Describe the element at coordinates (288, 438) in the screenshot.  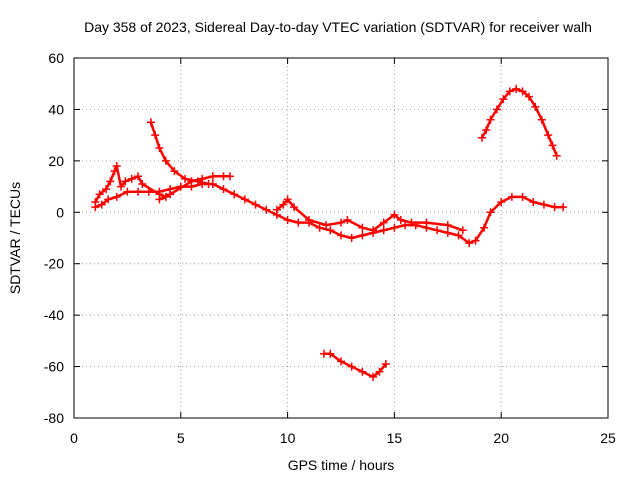
I see `x-tick-label: 10` at that location.